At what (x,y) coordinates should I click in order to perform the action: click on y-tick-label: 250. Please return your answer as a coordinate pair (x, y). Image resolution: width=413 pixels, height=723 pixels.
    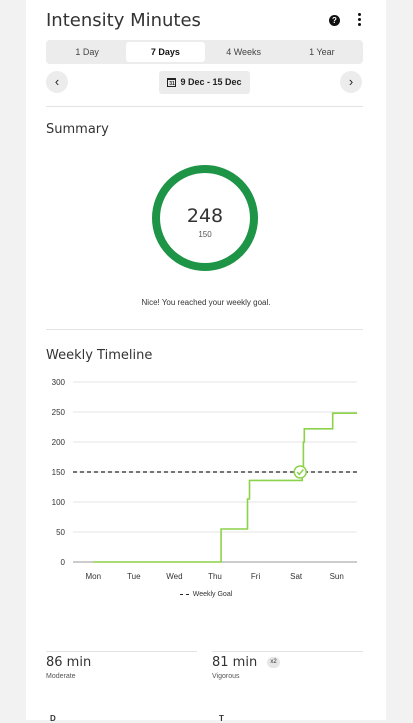
    Looking at the image, I should click on (59, 412).